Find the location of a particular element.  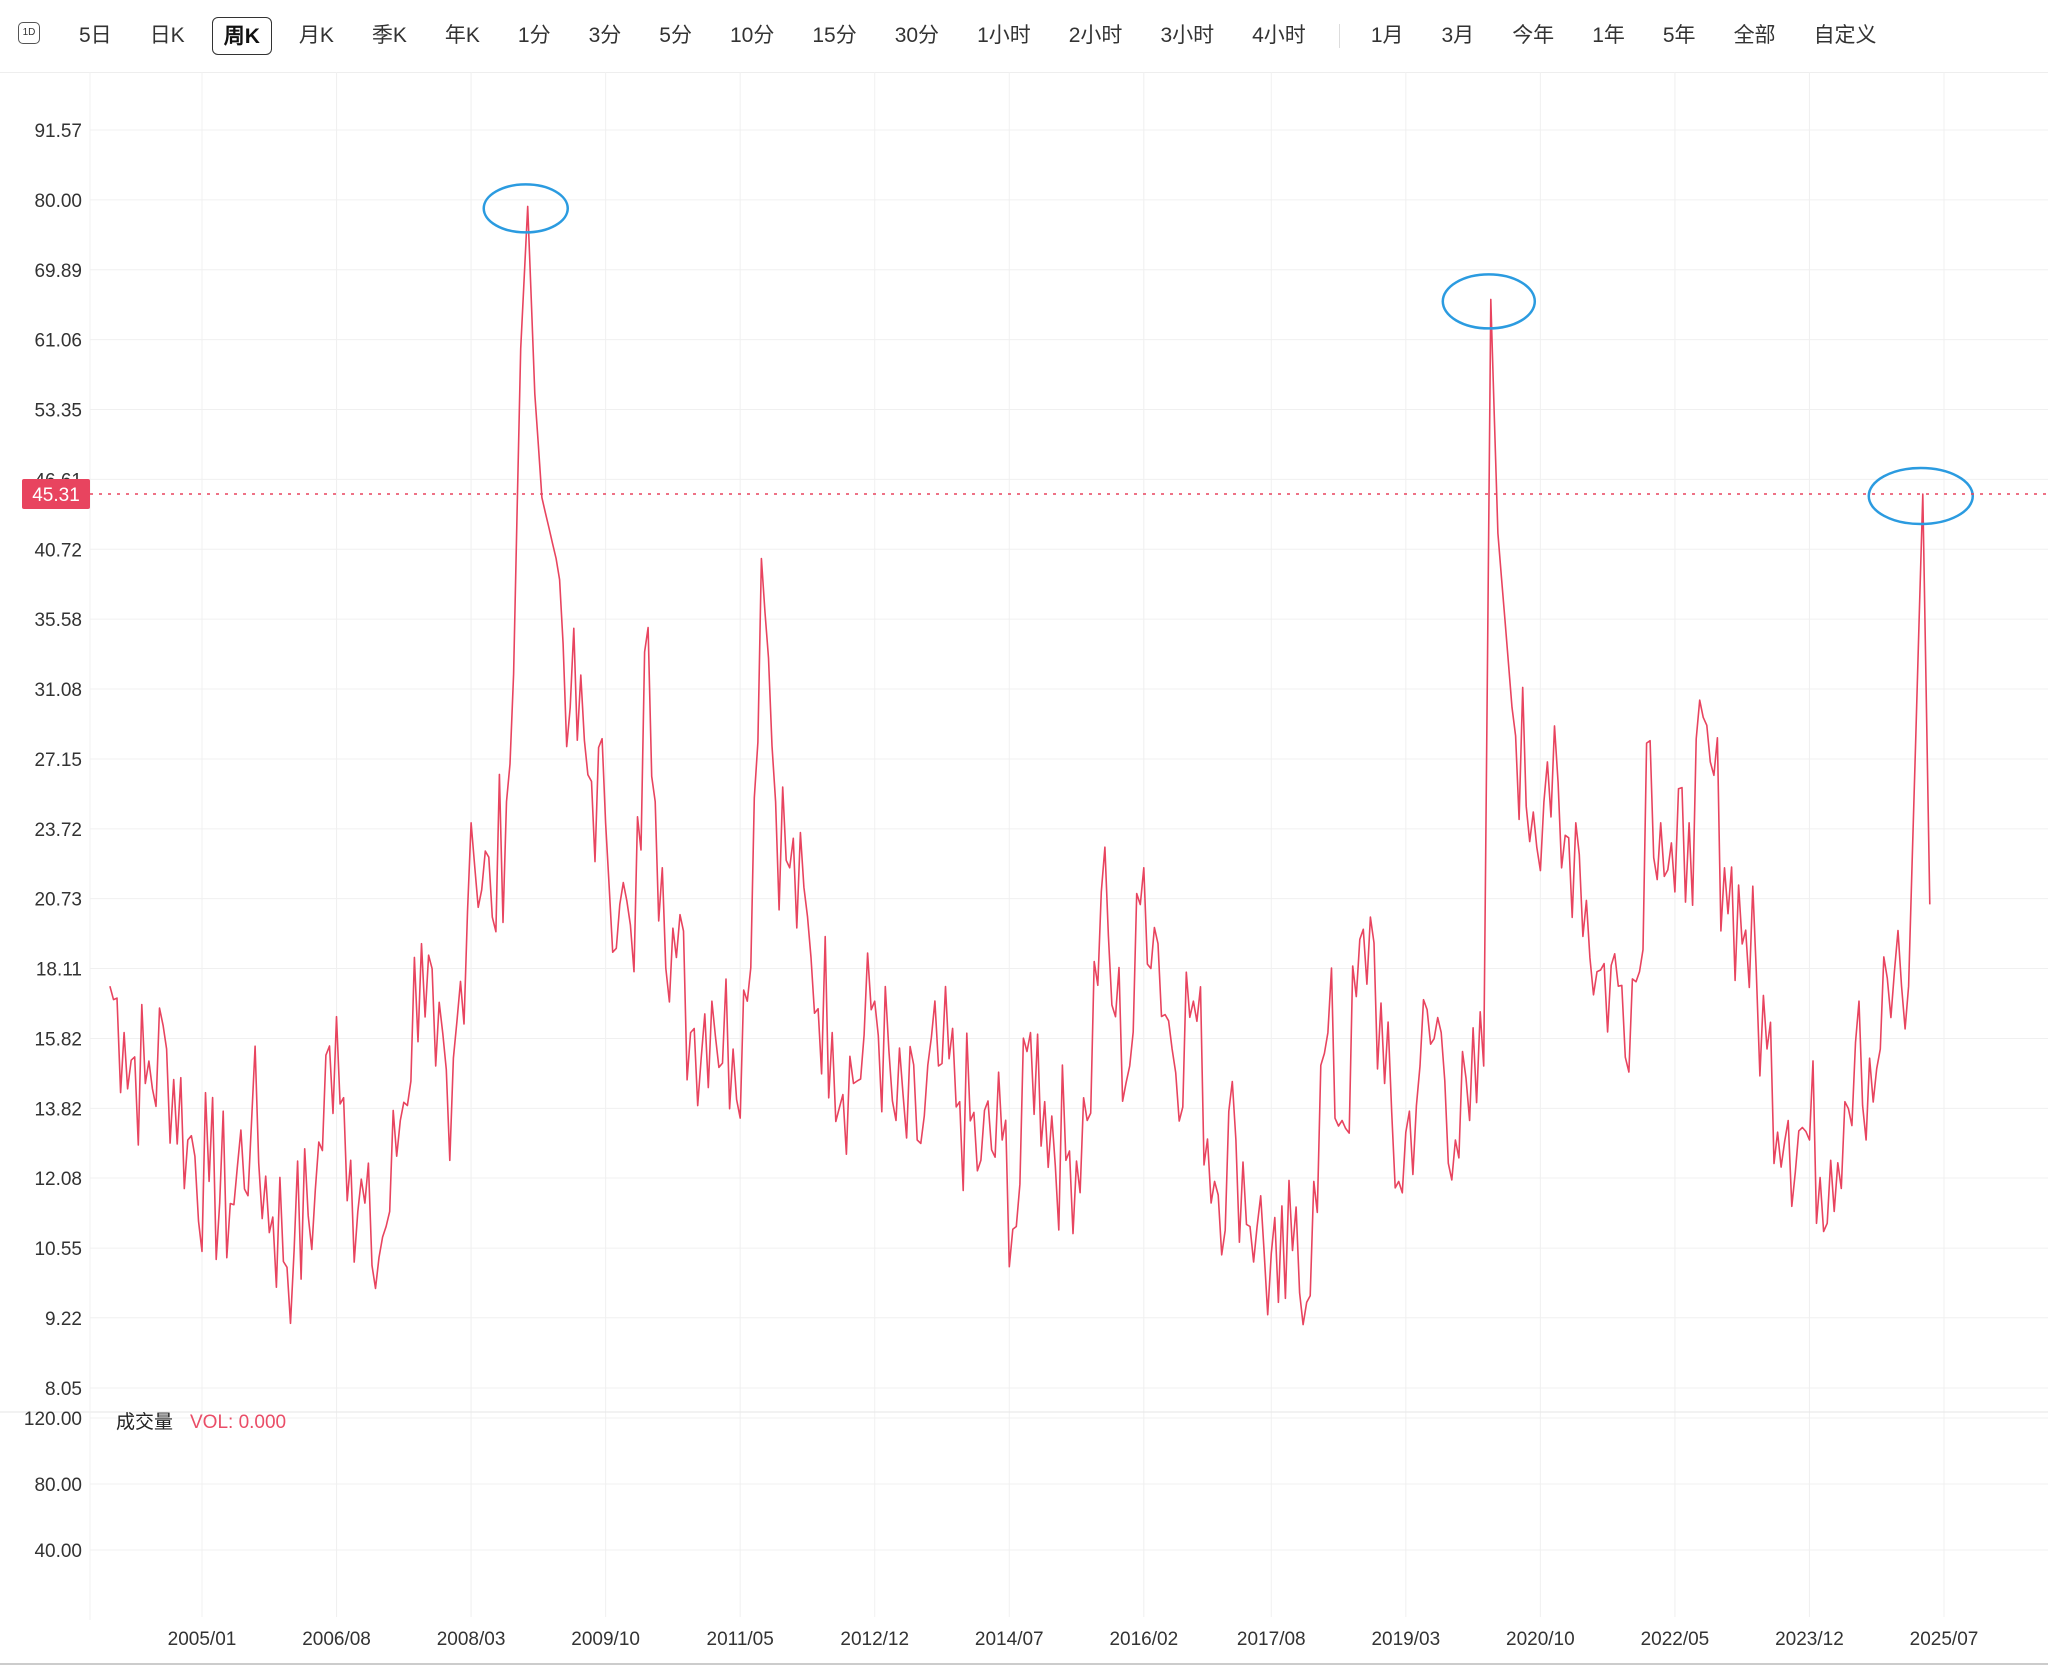

y-tick-label: 80.00 is located at coordinates (58, 201).